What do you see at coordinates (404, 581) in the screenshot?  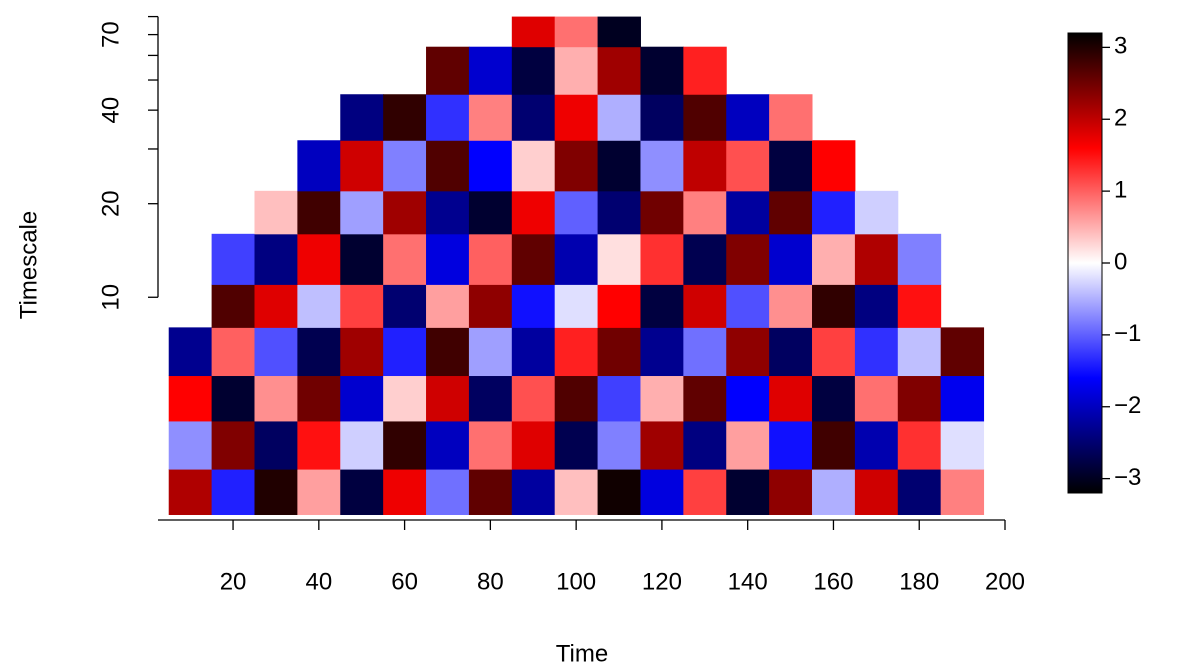 I see `x-tick-label: 60` at bounding box center [404, 581].